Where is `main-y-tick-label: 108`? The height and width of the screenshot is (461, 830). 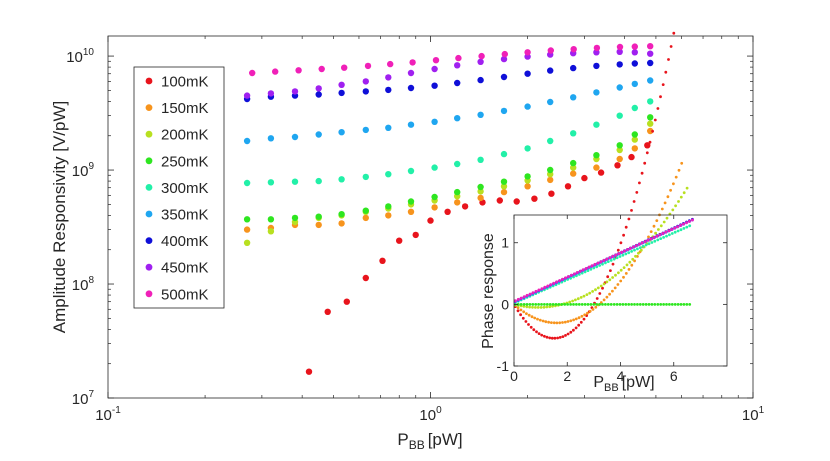
main-y-tick-label: 108 is located at coordinates (83, 284).